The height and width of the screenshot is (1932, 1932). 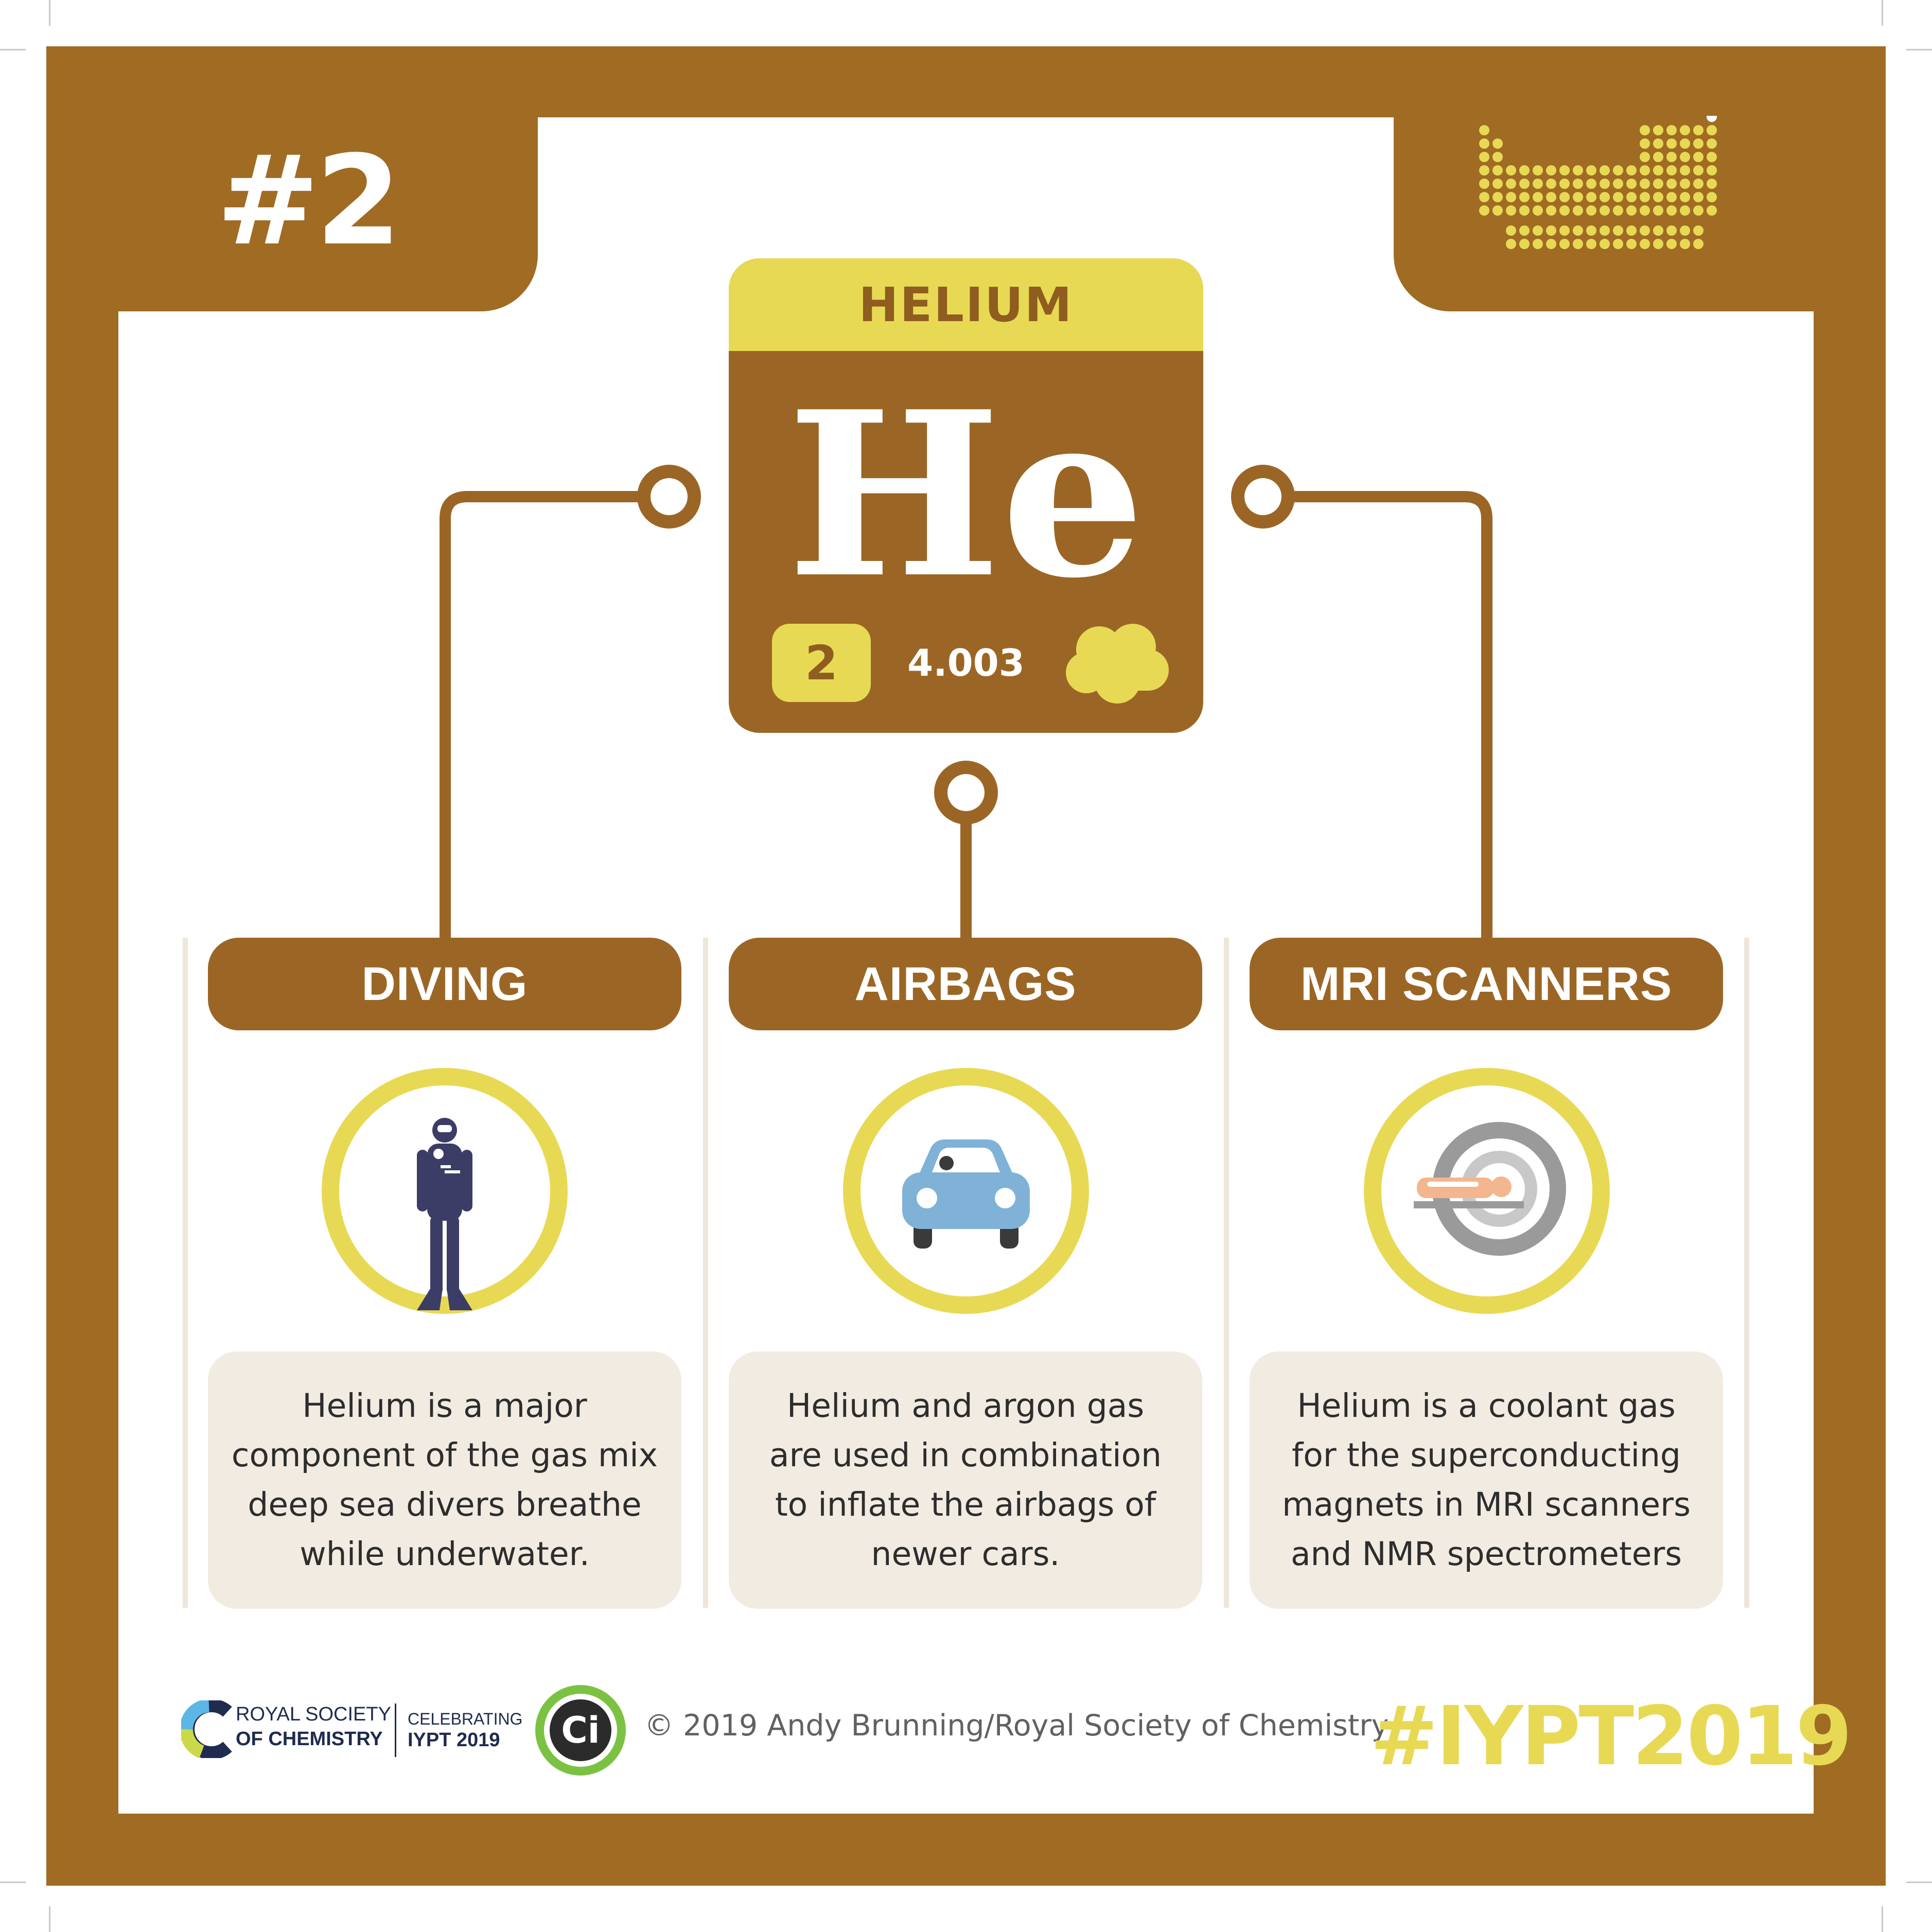 What do you see at coordinates (966, 1191) in the screenshot?
I see `car-icon` at bounding box center [966, 1191].